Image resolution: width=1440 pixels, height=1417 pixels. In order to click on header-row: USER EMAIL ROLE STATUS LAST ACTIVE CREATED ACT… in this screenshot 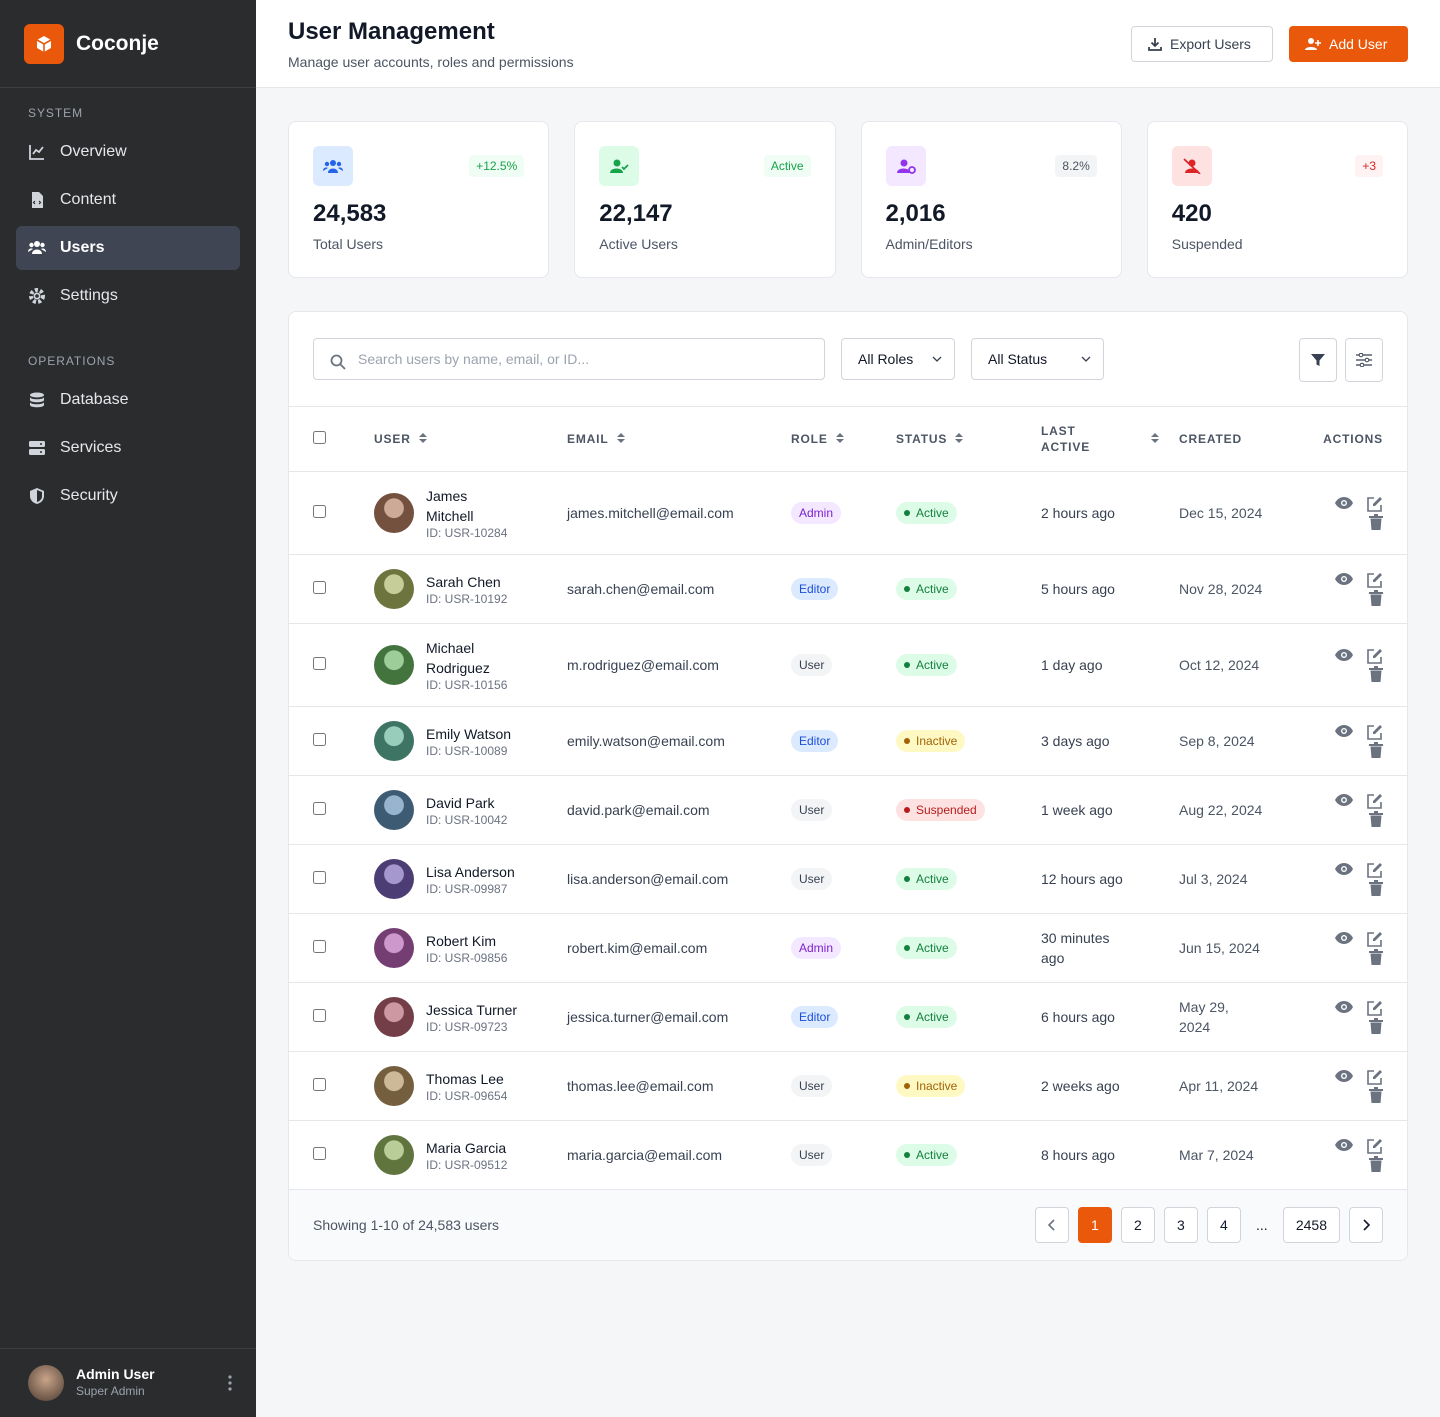, I will do `click(848, 439)`.